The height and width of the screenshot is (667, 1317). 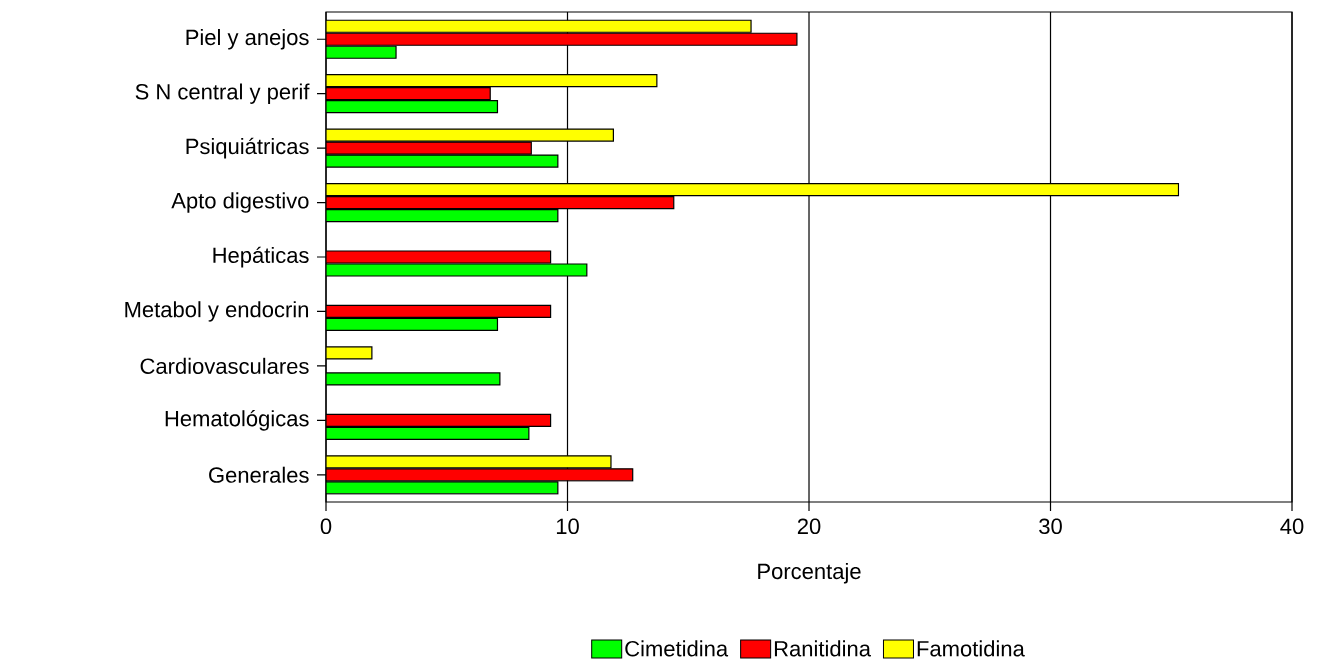 I want to click on y-tick-label: Hepáticas, so click(x=261, y=257).